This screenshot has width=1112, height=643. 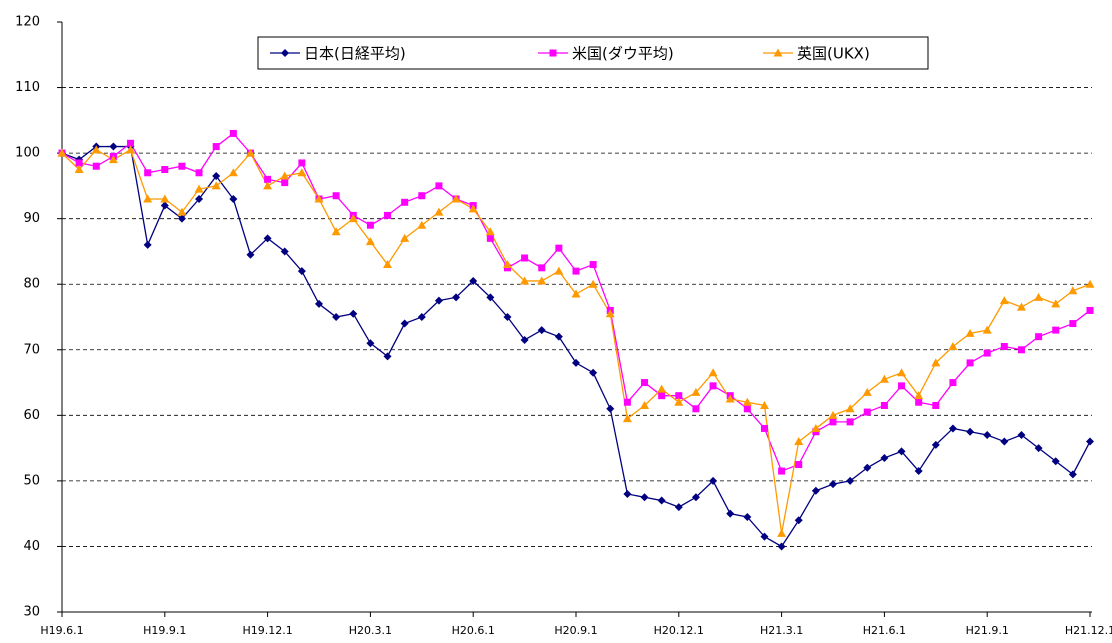 I want to click on y-tick-label: 120, so click(x=27, y=22).